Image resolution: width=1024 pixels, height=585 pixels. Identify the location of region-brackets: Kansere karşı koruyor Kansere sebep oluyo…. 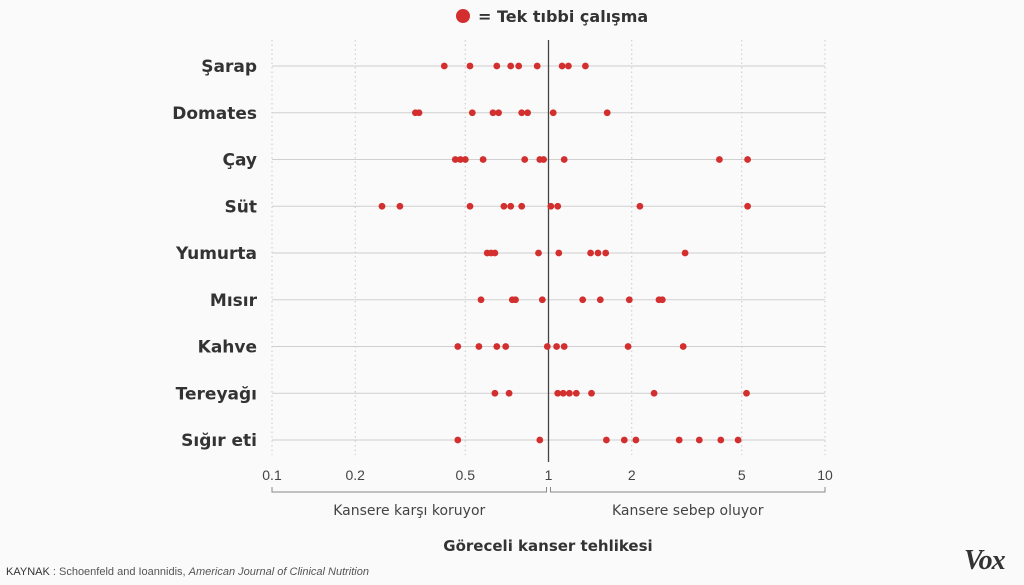
(548, 503).